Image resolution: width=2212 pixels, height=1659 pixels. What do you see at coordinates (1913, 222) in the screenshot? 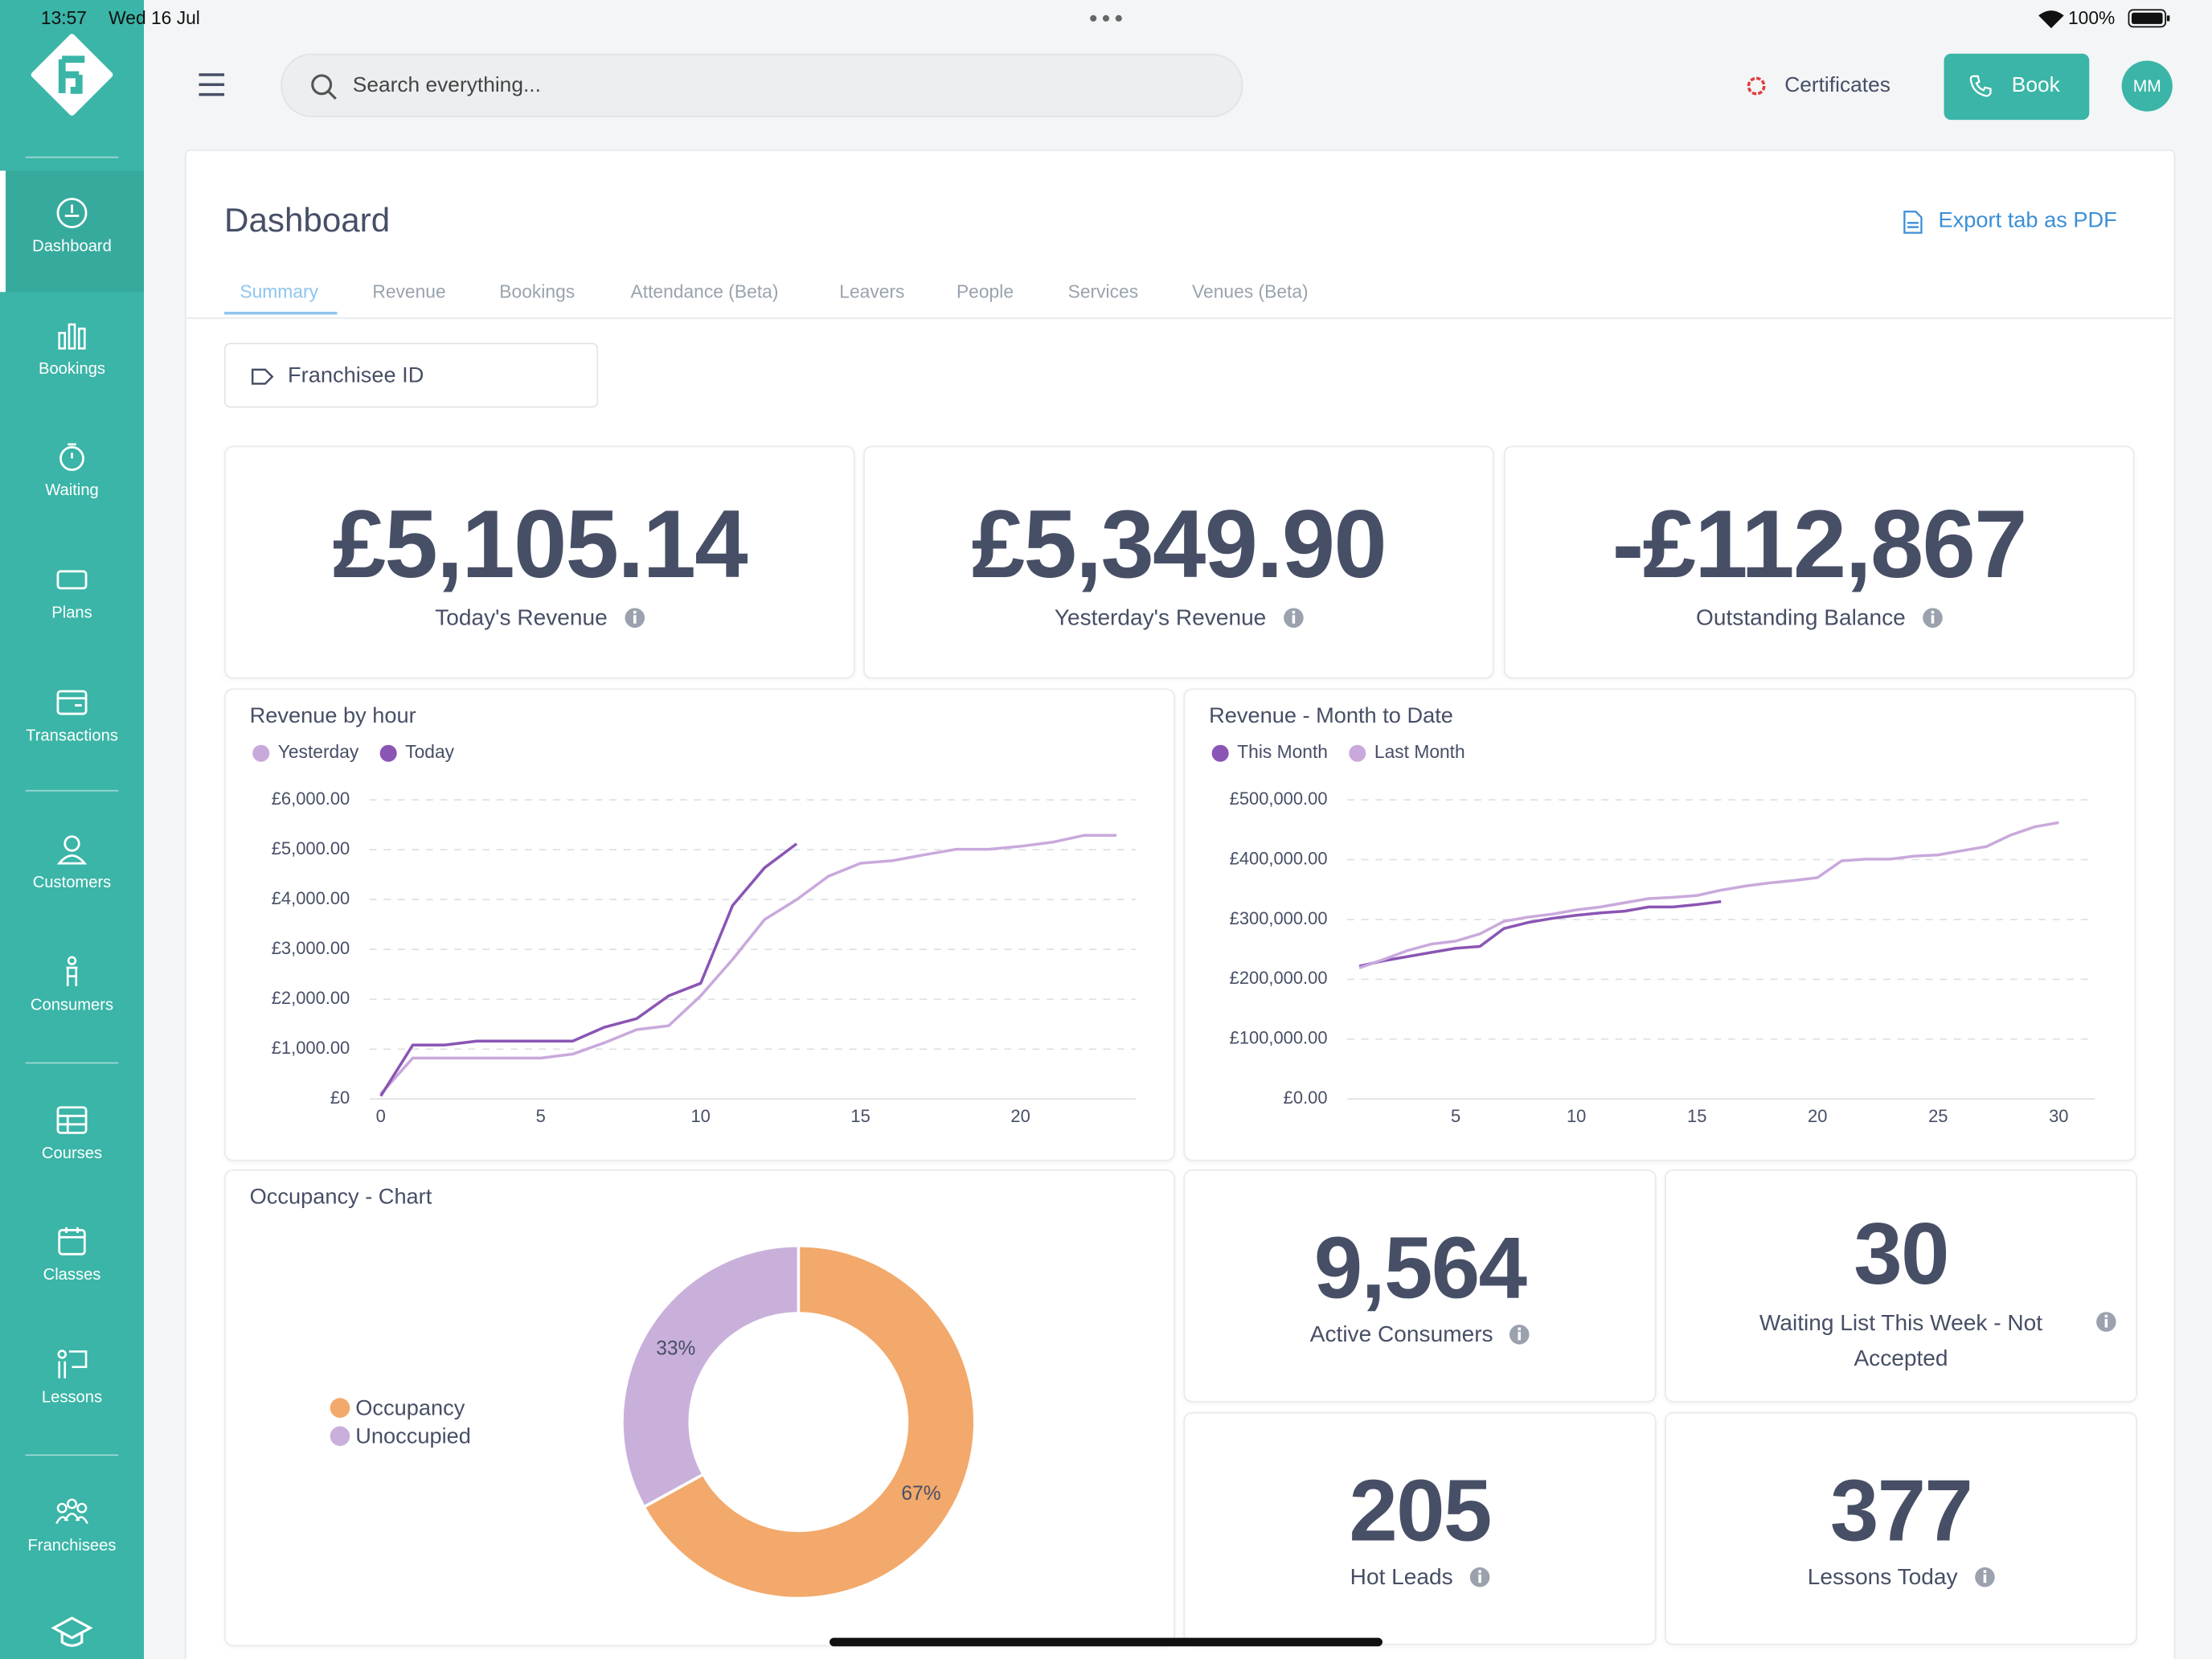
I see `pdf-icon` at bounding box center [1913, 222].